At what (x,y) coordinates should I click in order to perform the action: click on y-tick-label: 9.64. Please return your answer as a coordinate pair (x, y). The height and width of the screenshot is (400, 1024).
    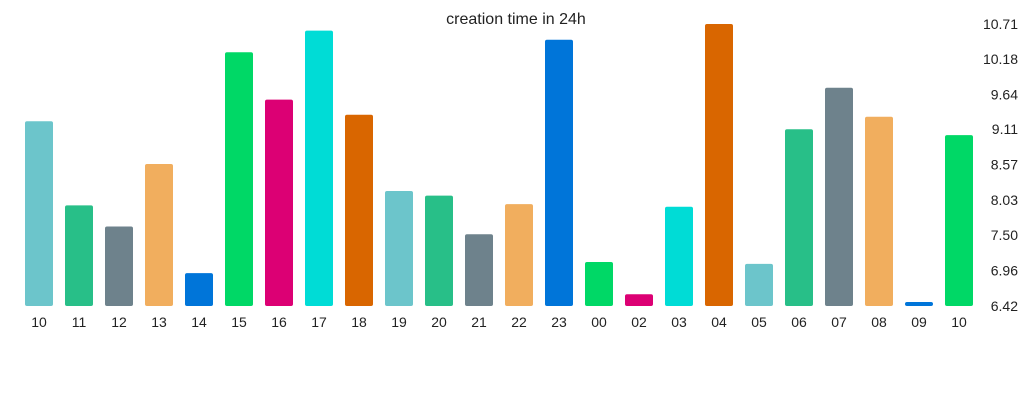
    Looking at the image, I should click on (1004, 94).